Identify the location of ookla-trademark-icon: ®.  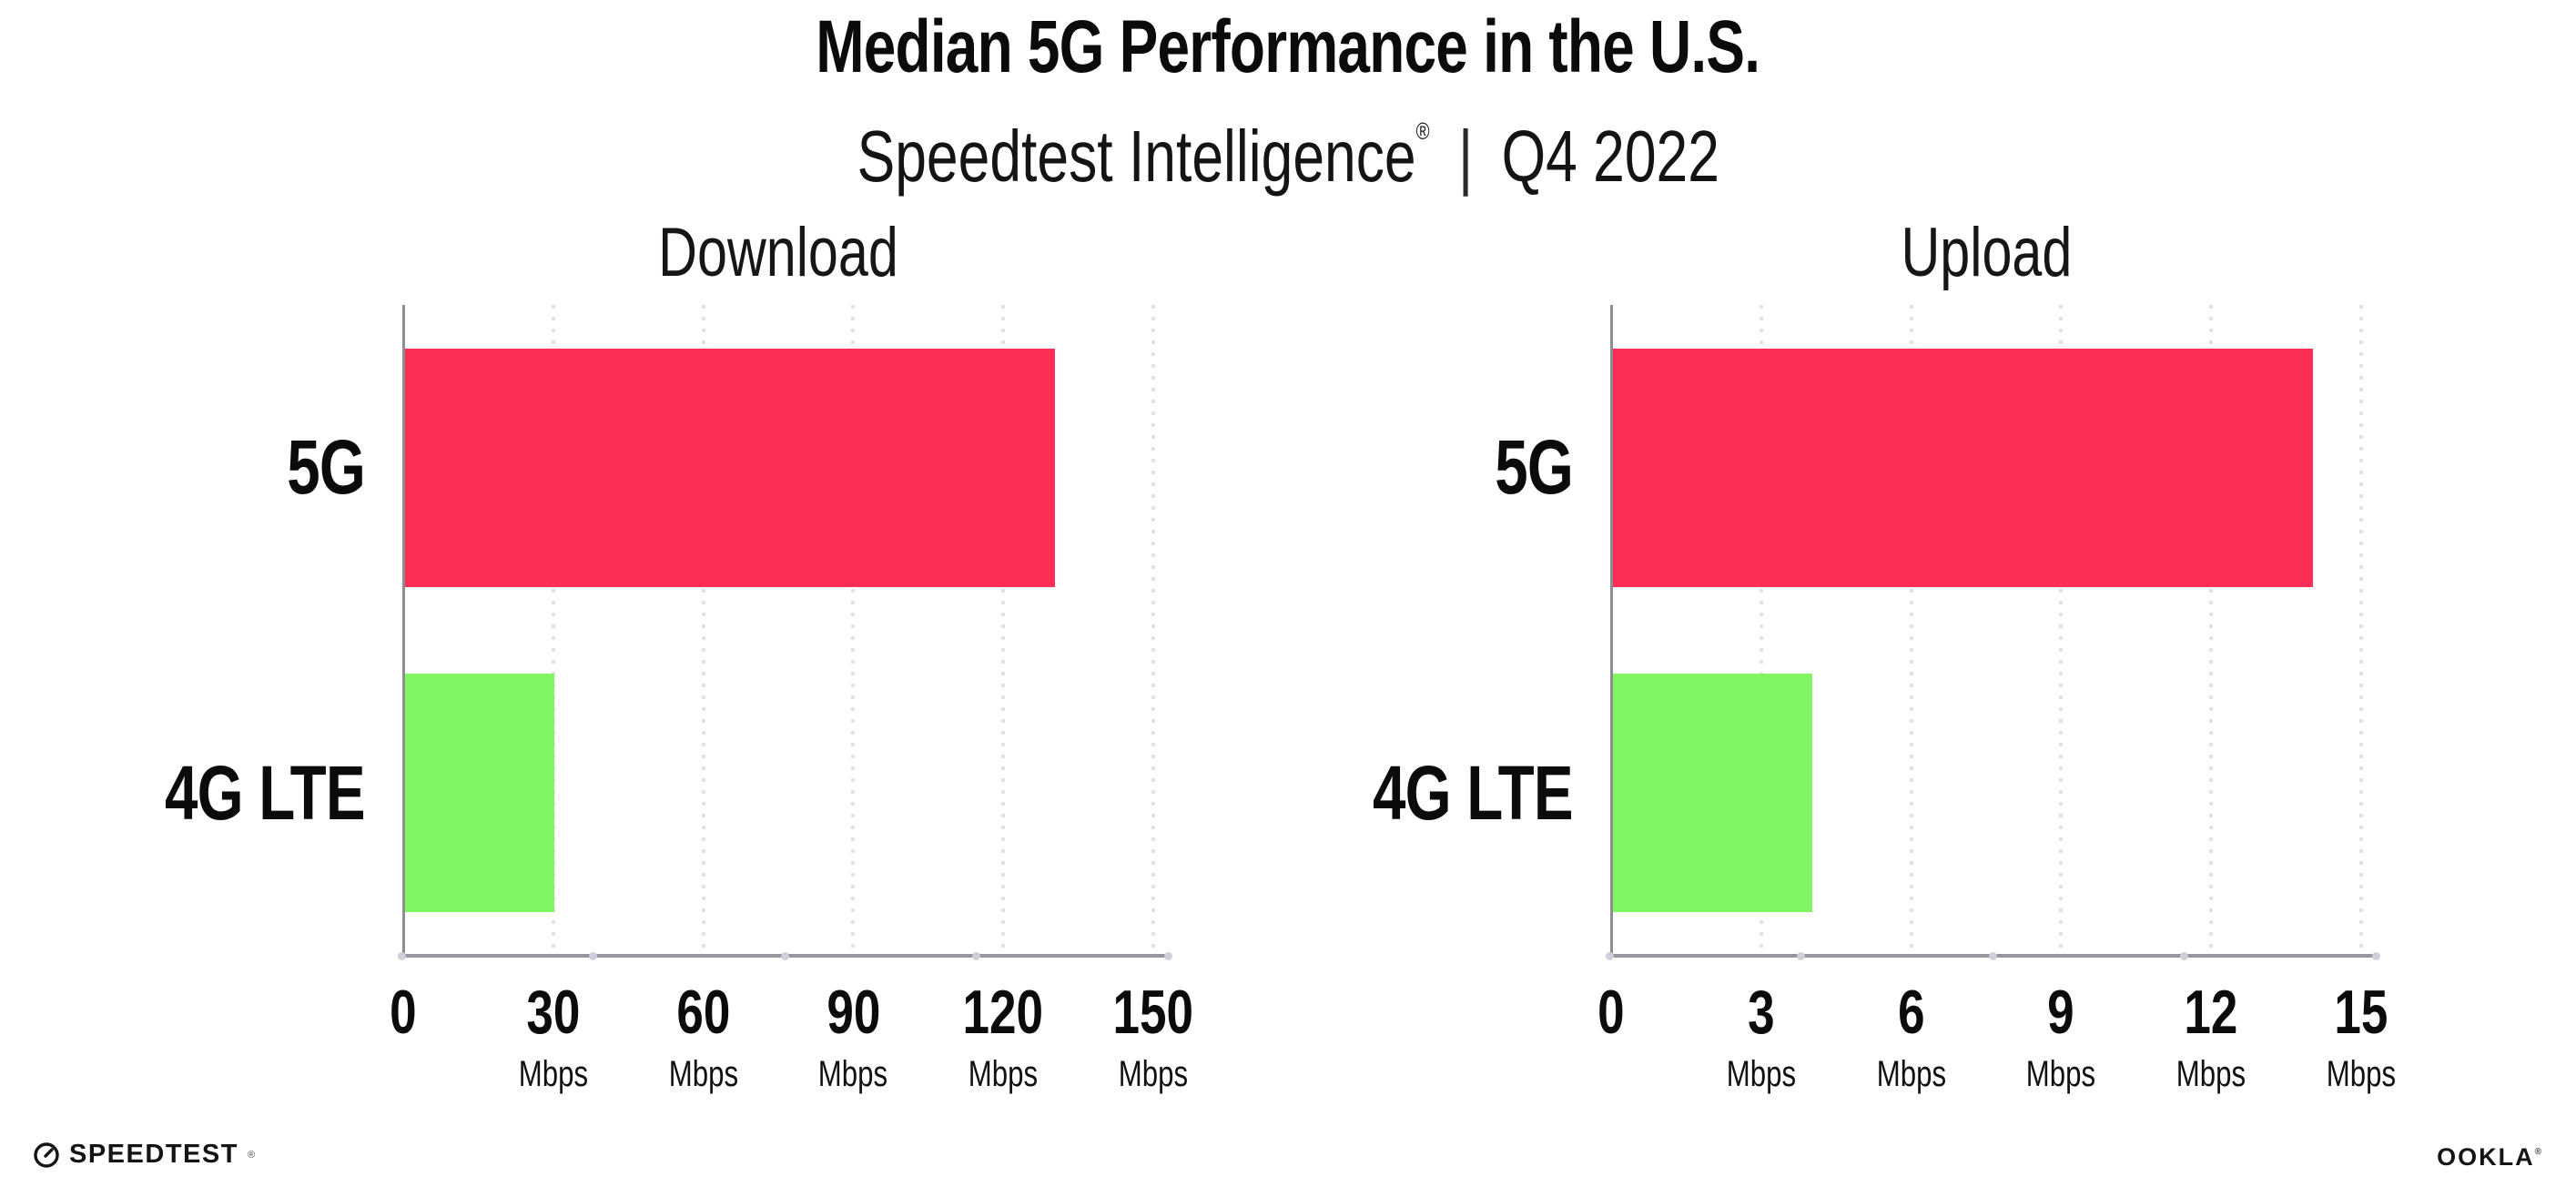
(2538, 1152).